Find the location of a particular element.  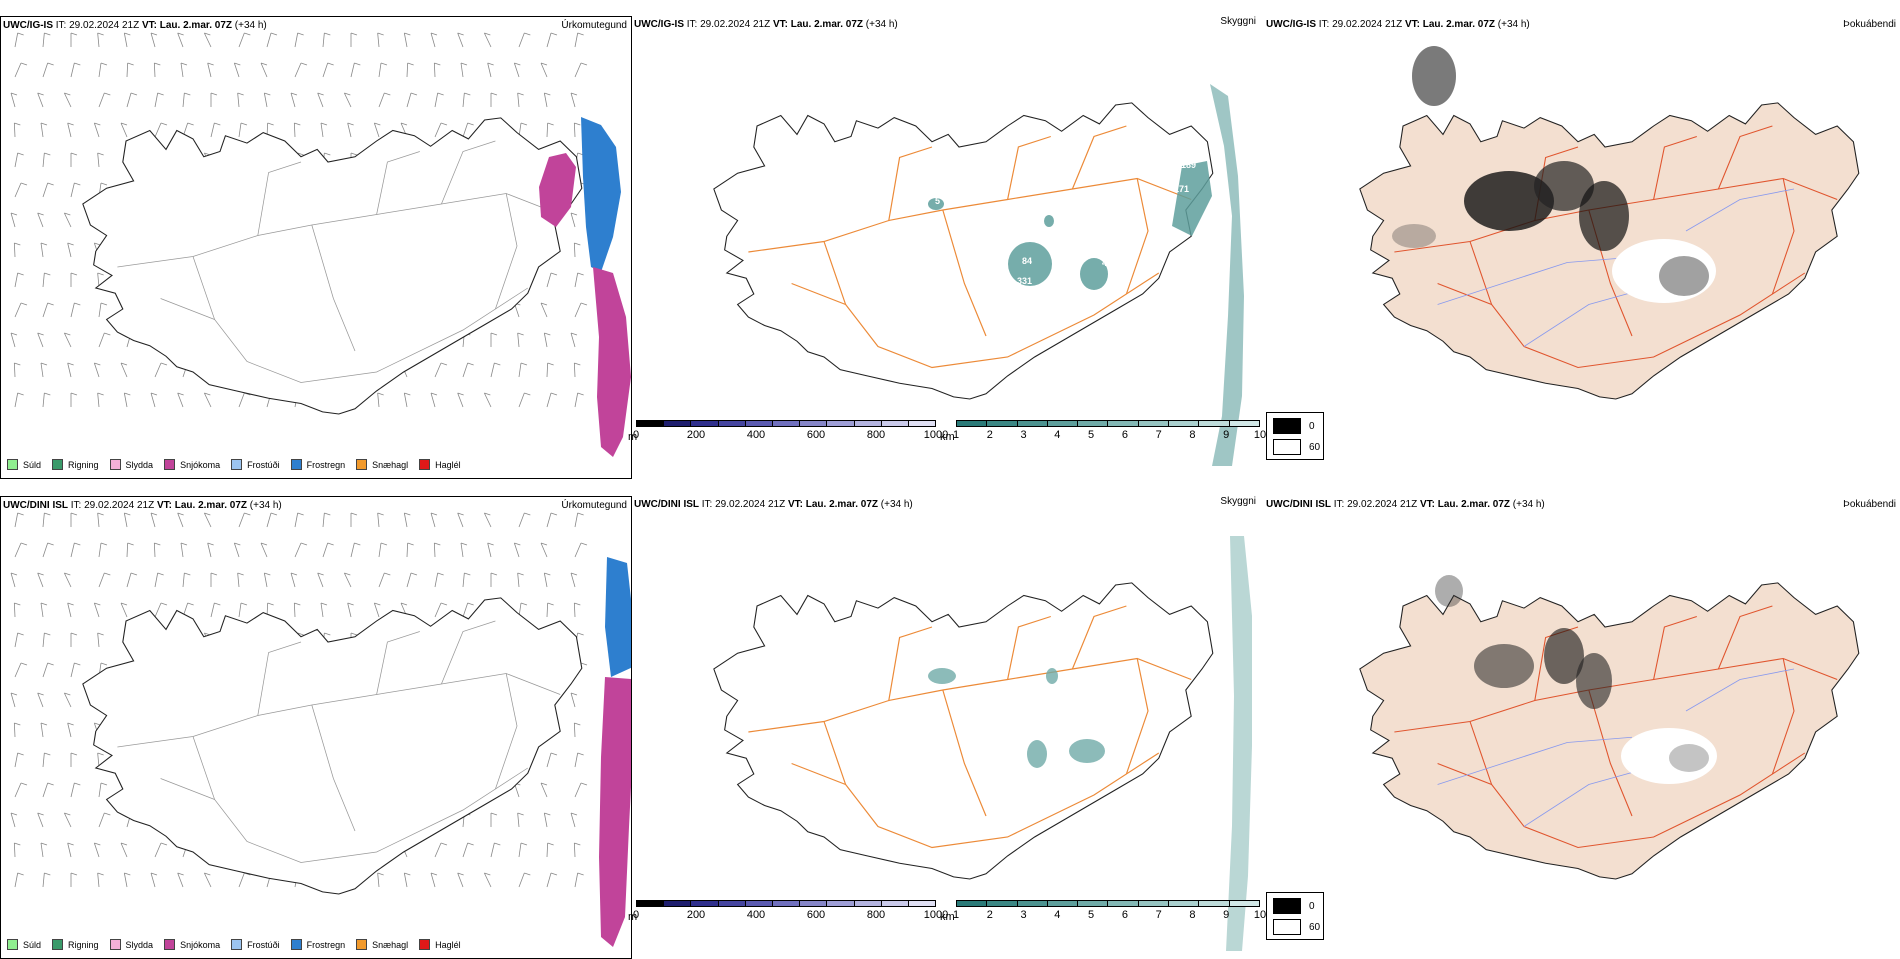

iceland-outline is located at coordinates (332, 266).